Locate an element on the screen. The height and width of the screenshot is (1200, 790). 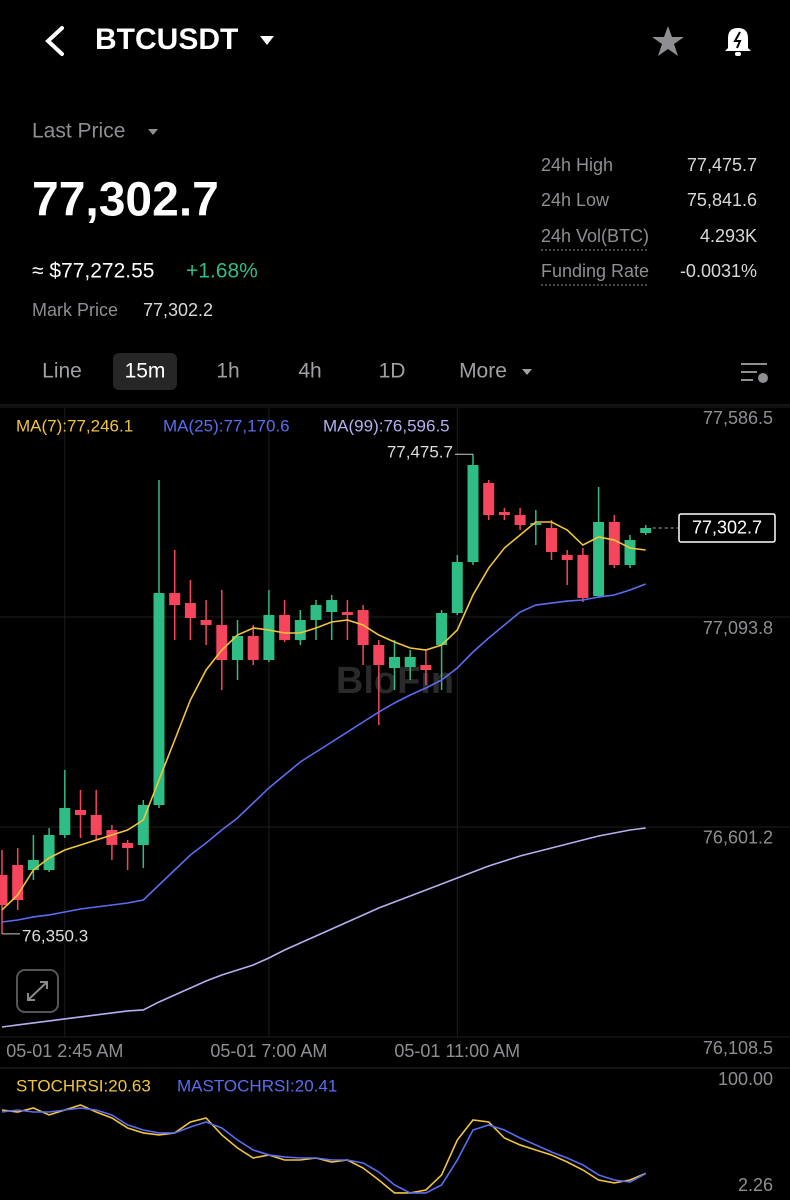
symbol-dropdown is located at coordinates (267, 40).